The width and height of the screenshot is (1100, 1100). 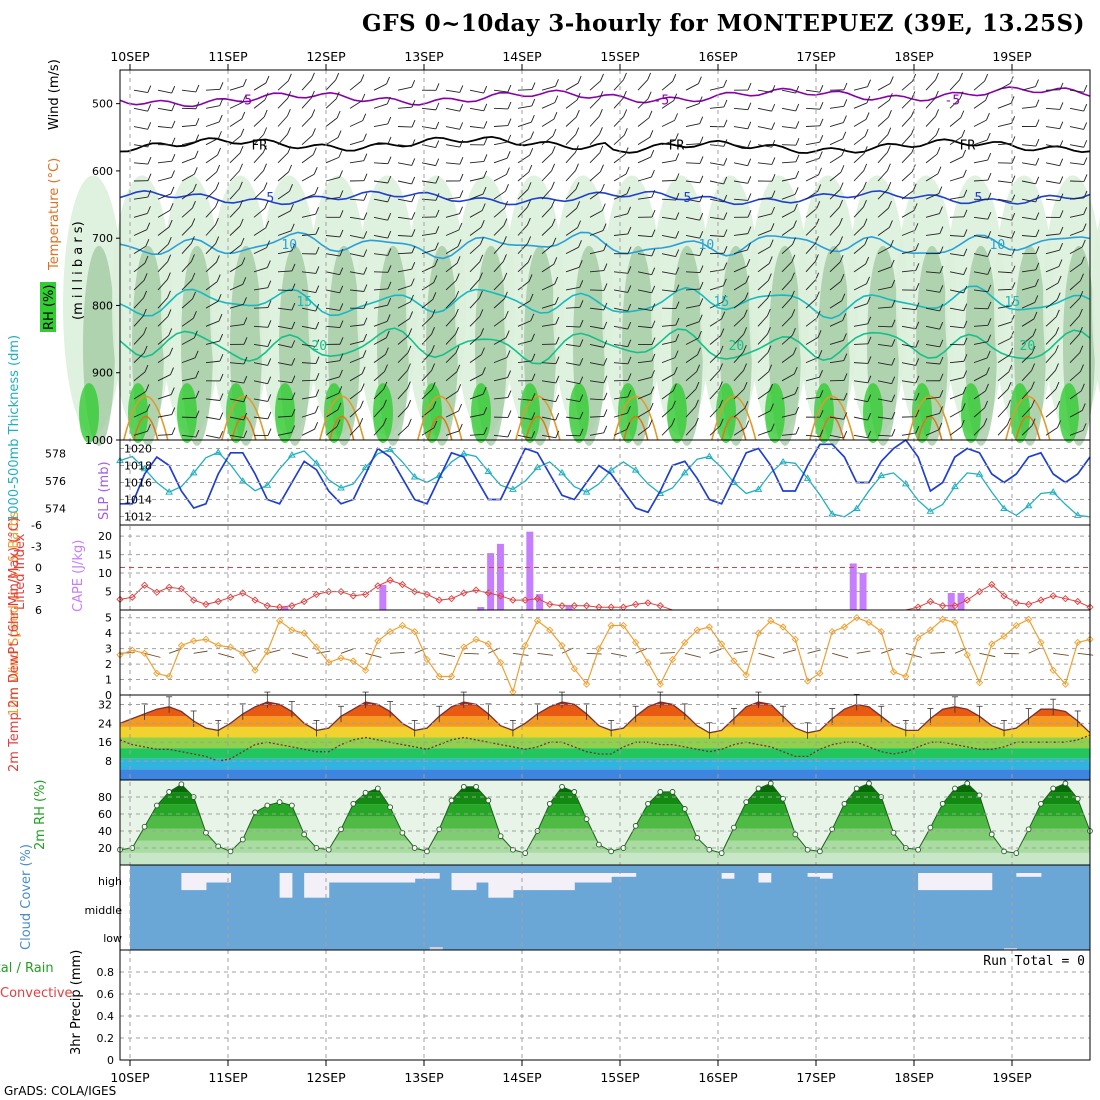 I want to click on cloud-level-label: high, so click(x=110, y=881).